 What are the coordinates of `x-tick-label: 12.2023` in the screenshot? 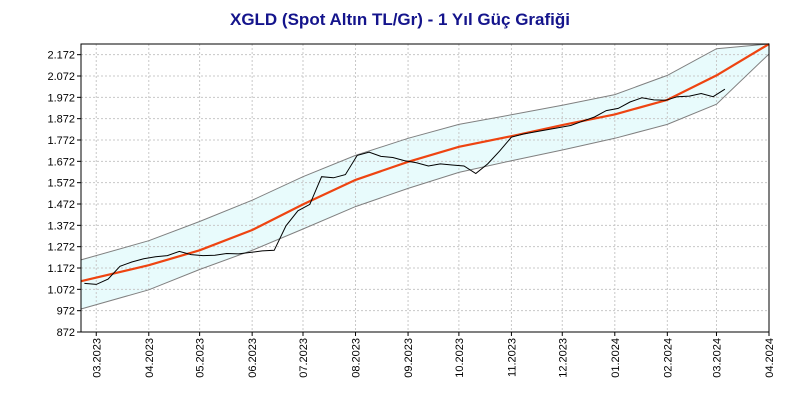 It's located at (563, 358).